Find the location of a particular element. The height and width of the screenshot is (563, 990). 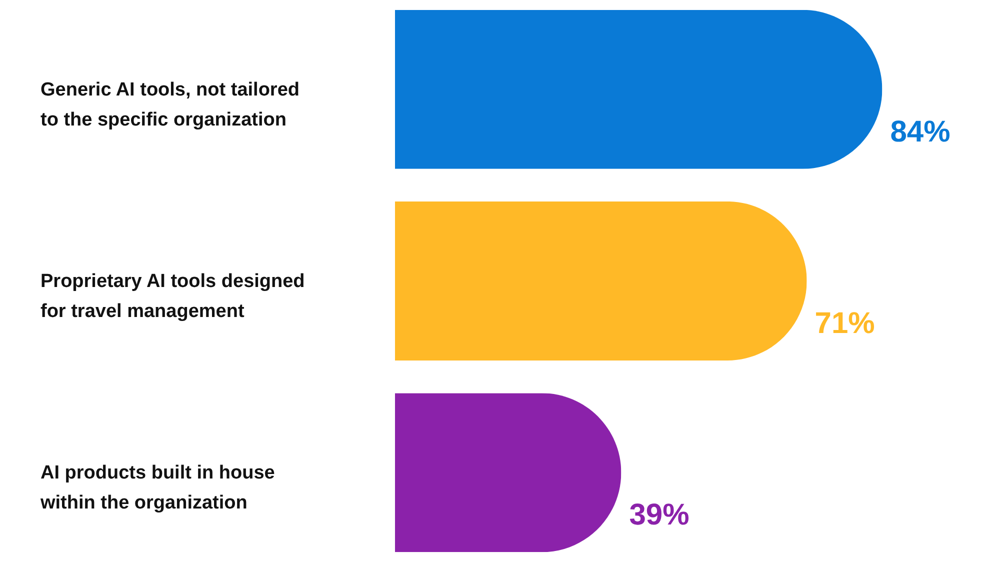

y-tick-label: Generic AI tools, not tailored to the specific organization is located at coordinates (170, 104).